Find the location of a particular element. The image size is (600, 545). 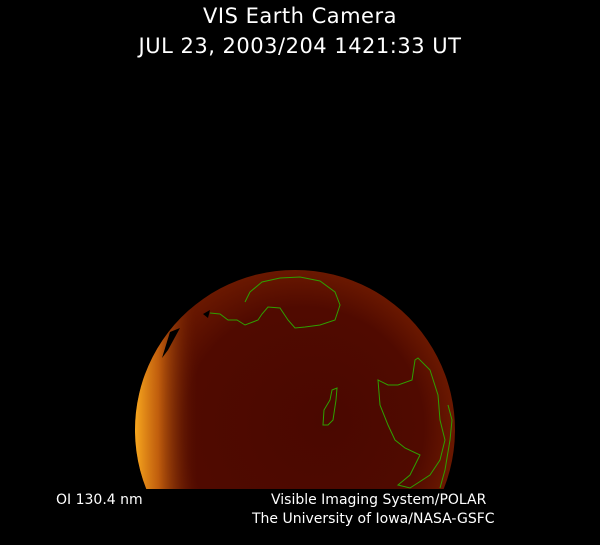

timestamp: JUL 23, 2003/204 1421:33 UT is located at coordinates (300, 46).